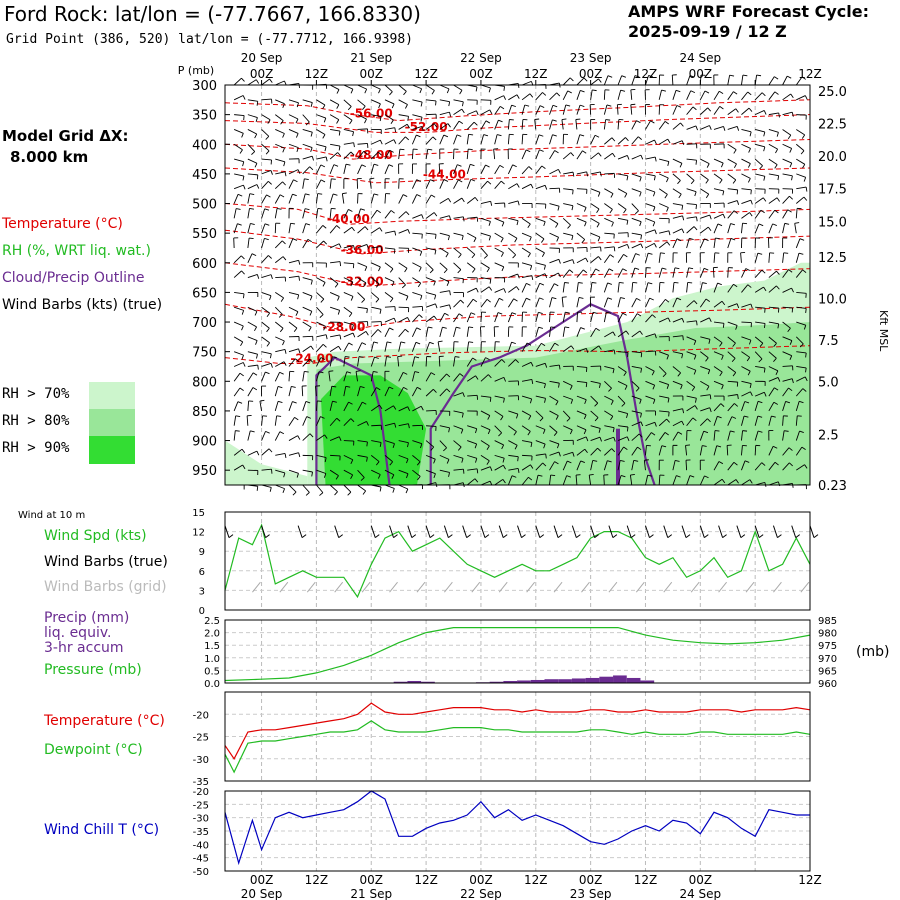 This screenshot has width=900, height=900. What do you see at coordinates (371, 893) in the screenshot?
I see `bottom-date-label: 21 Sep` at bounding box center [371, 893].